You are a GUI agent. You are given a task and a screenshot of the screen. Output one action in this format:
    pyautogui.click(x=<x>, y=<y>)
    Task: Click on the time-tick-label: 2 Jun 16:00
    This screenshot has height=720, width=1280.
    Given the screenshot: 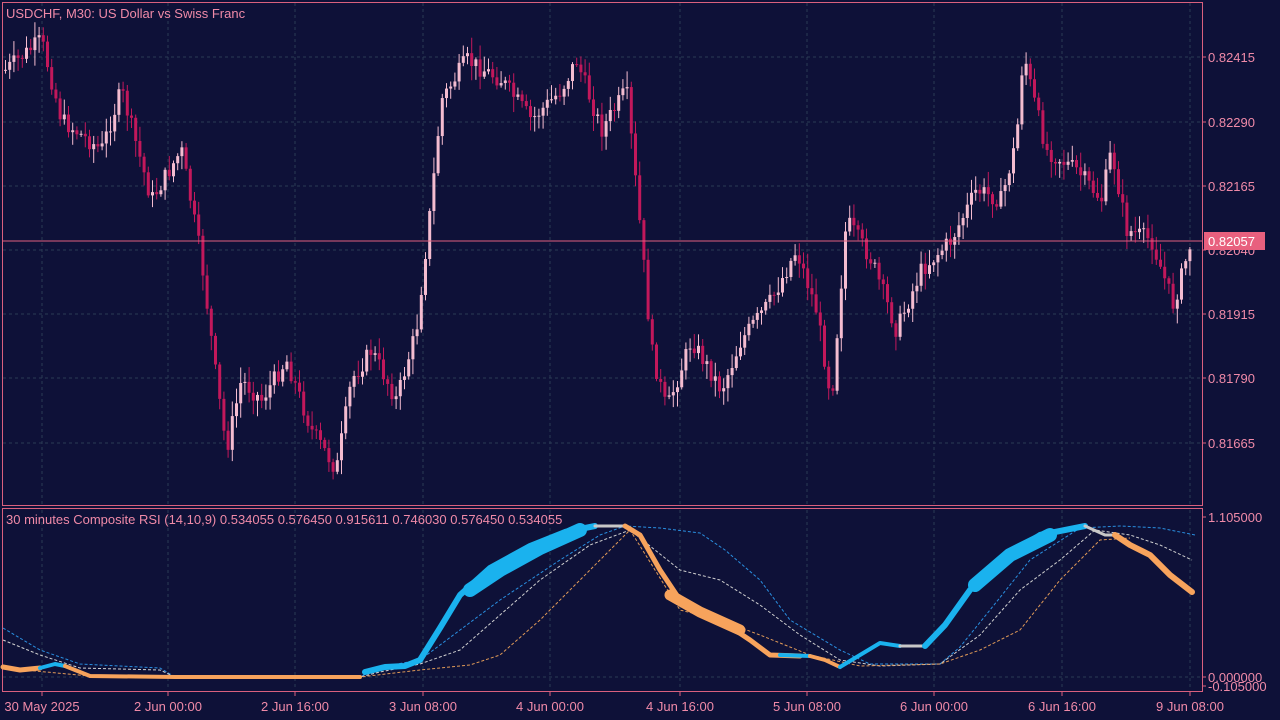 What is the action you would take?
    pyautogui.click(x=295, y=706)
    